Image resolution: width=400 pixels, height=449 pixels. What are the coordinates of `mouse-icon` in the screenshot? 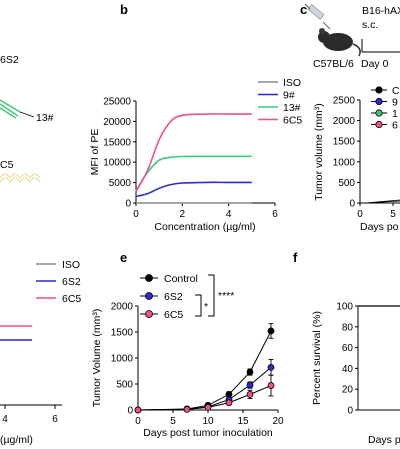 It's located at (339, 42).